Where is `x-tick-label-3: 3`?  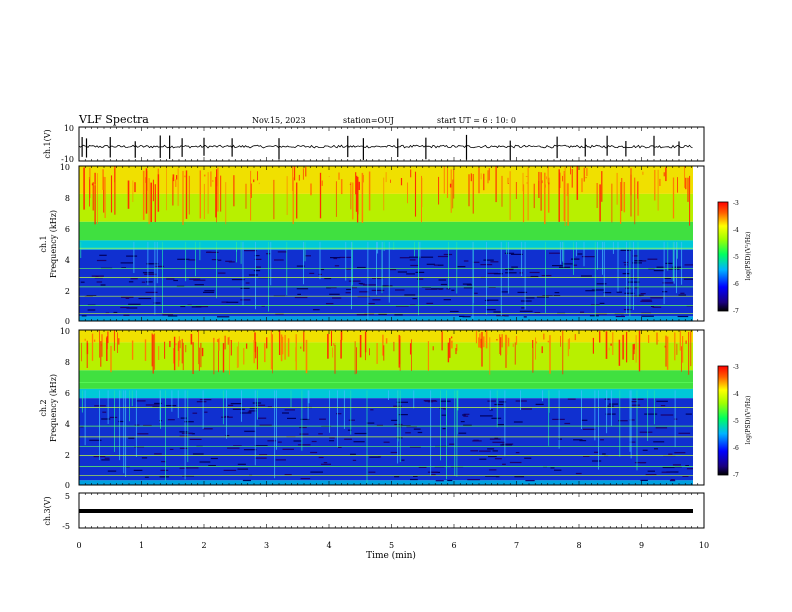
x-tick-label-3: 3 is located at coordinates (266, 545).